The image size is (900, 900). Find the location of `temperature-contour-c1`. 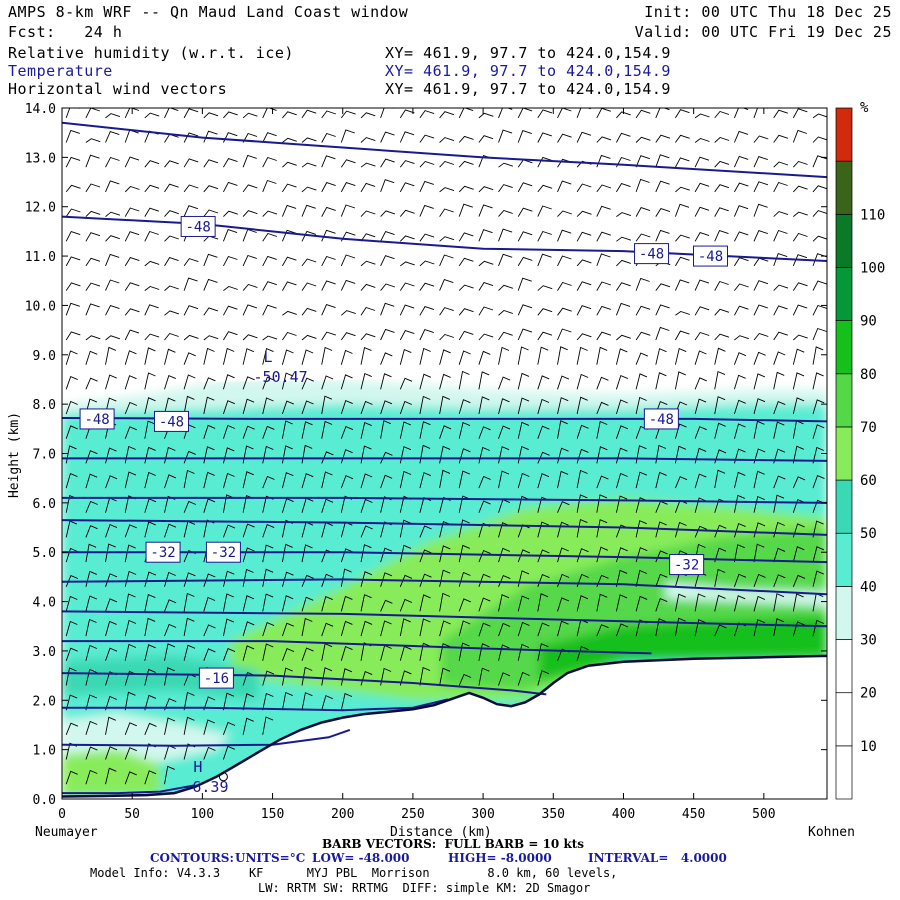

temperature-contour-c1 is located at coordinates (444, 150).